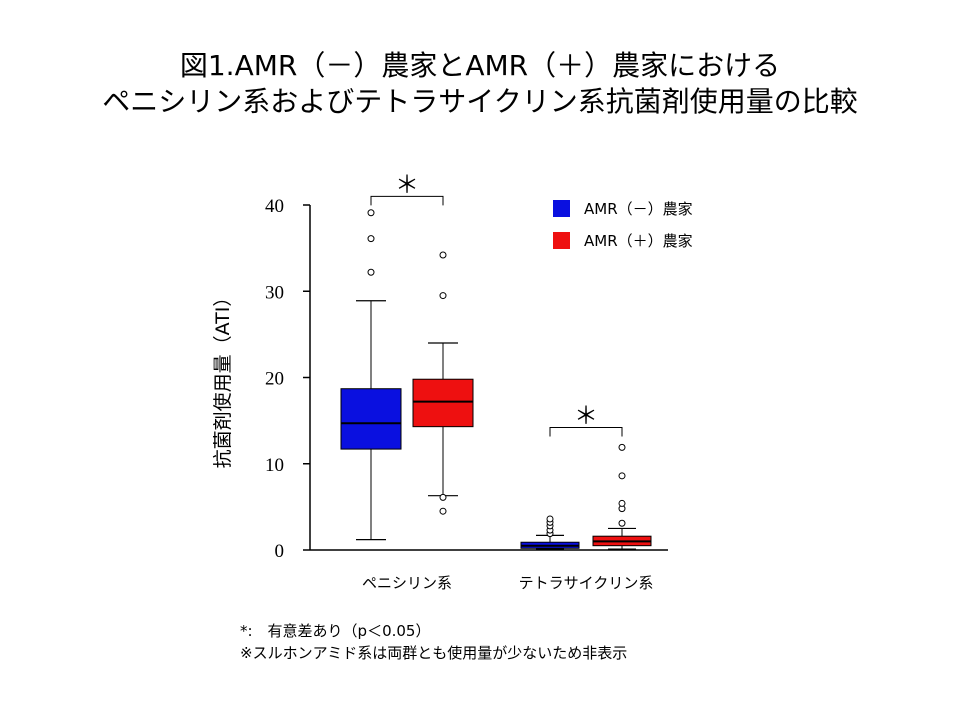 The height and width of the screenshot is (720, 960). I want to click on y-tick-label: 20, so click(274, 379).